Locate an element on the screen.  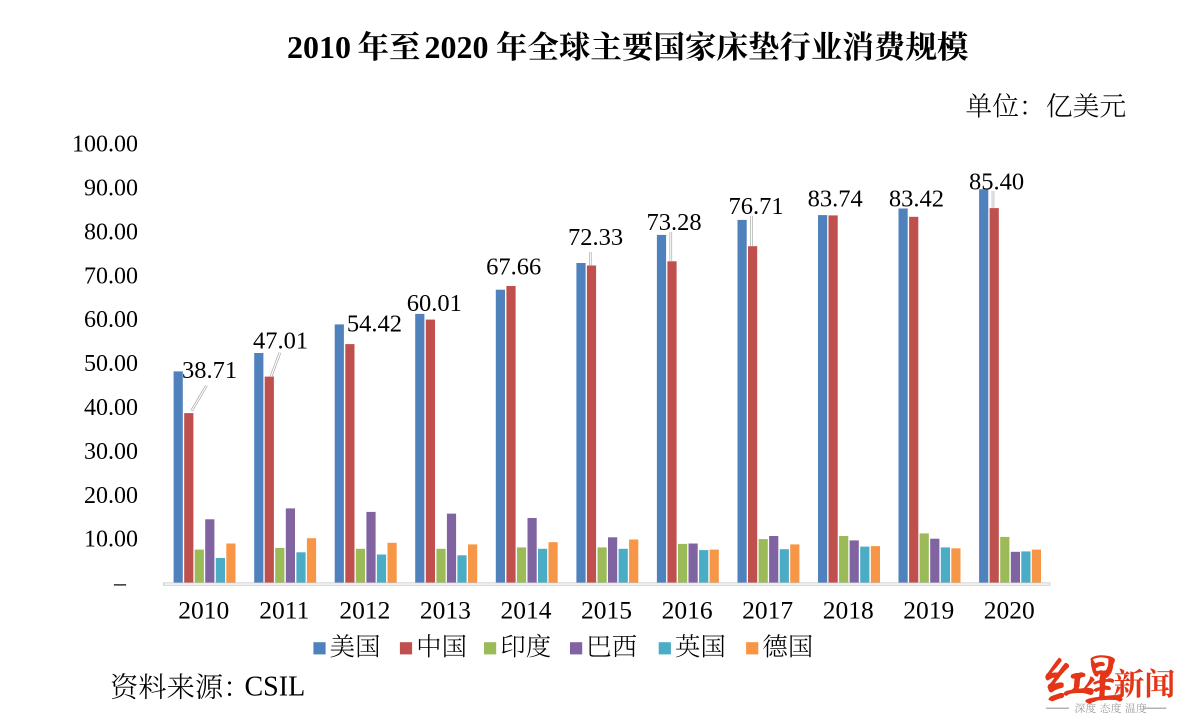
svg-text: 2016 is located at coordinates (687, 610).